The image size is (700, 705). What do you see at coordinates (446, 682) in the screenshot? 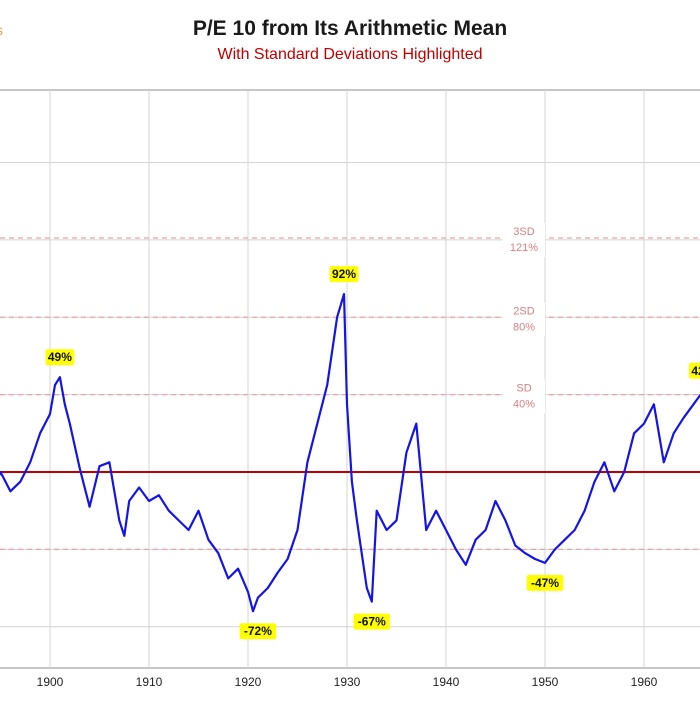
I see `x-tick-label: 1940` at bounding box center [446, 682].